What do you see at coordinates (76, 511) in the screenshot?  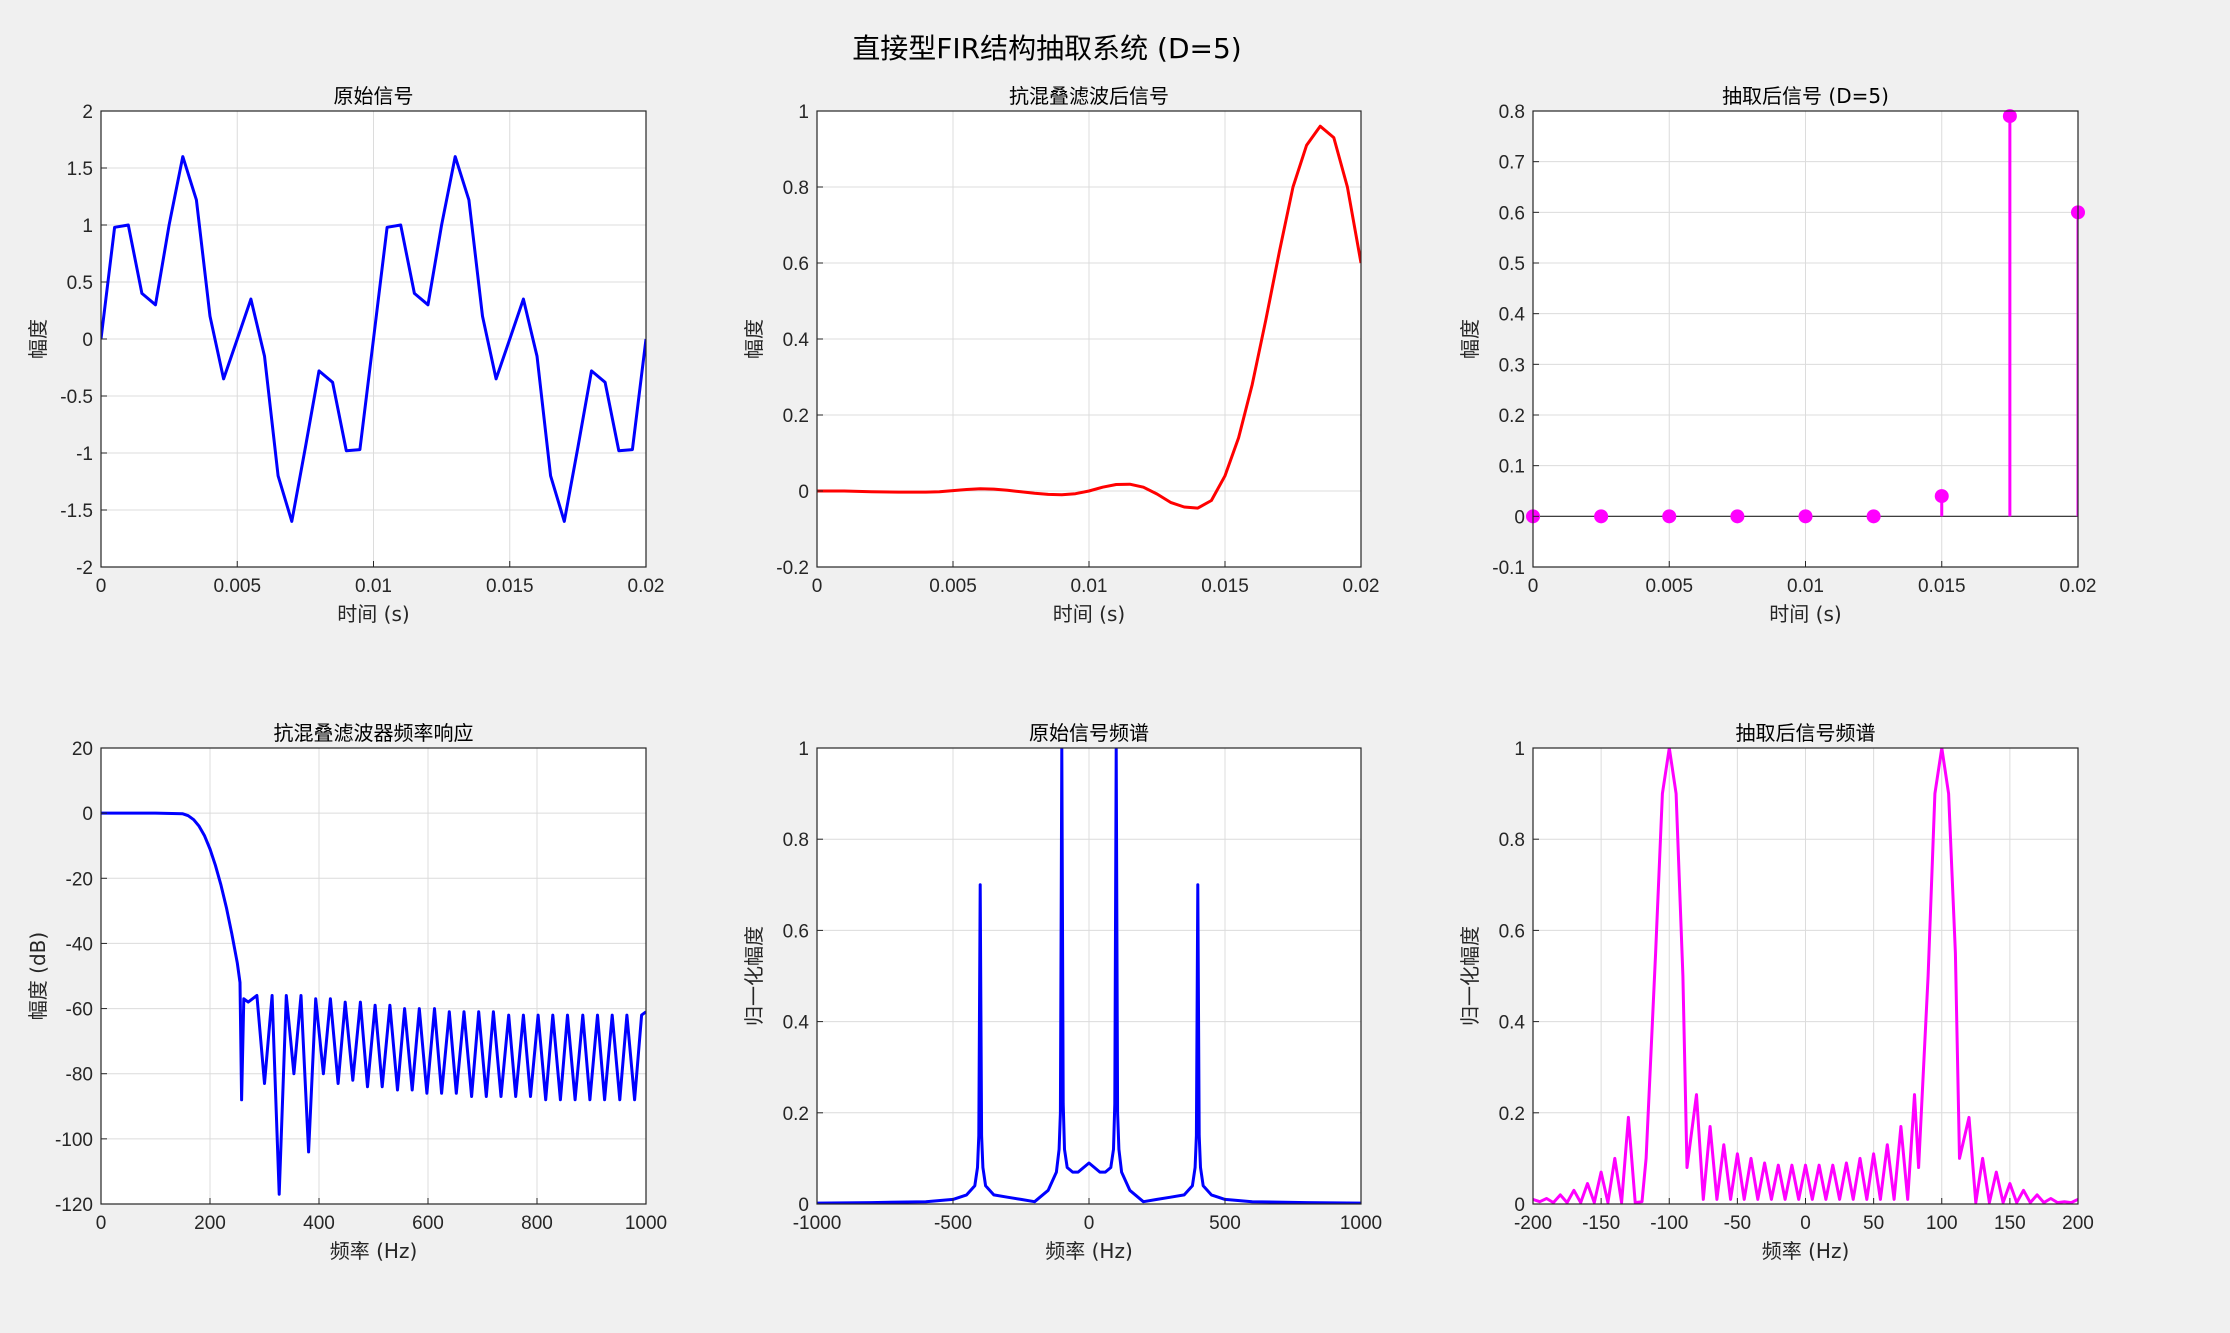 I see `y-tick-label: -1.5` at bounding box center [76, 511].